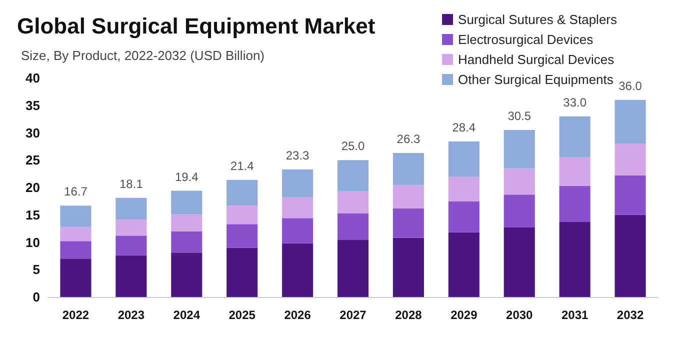  I want to click on legend-label: Handheld Surgical Devices, so click(536, 59).